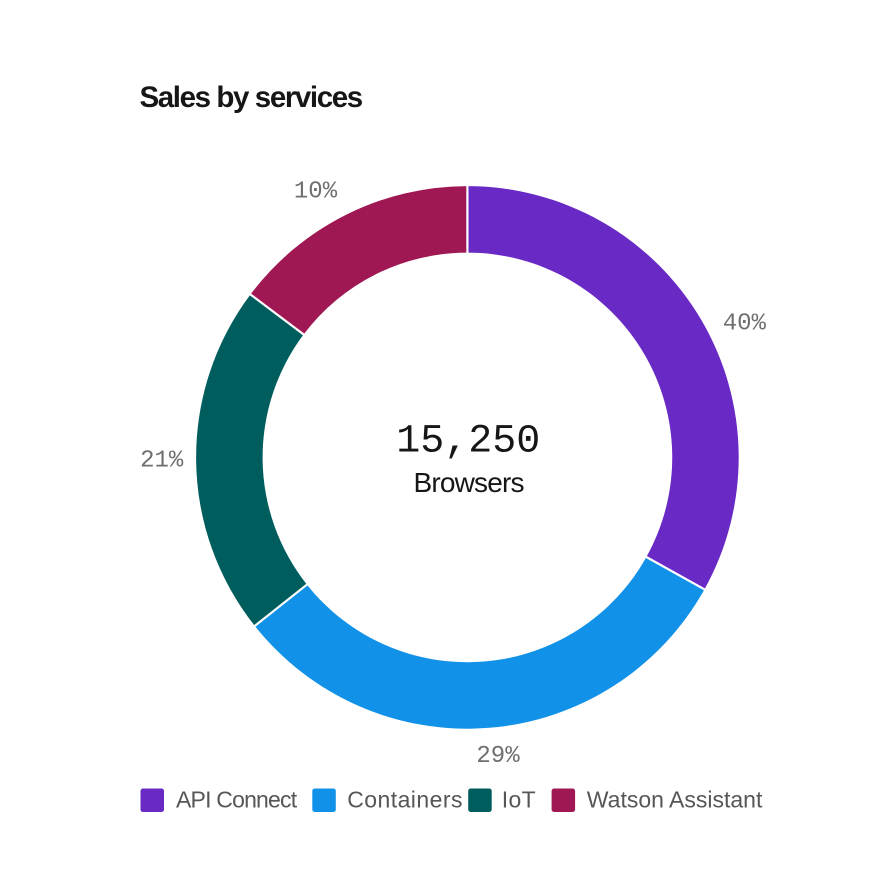  I want to click on svg-text: IoT, so click(519, 800).